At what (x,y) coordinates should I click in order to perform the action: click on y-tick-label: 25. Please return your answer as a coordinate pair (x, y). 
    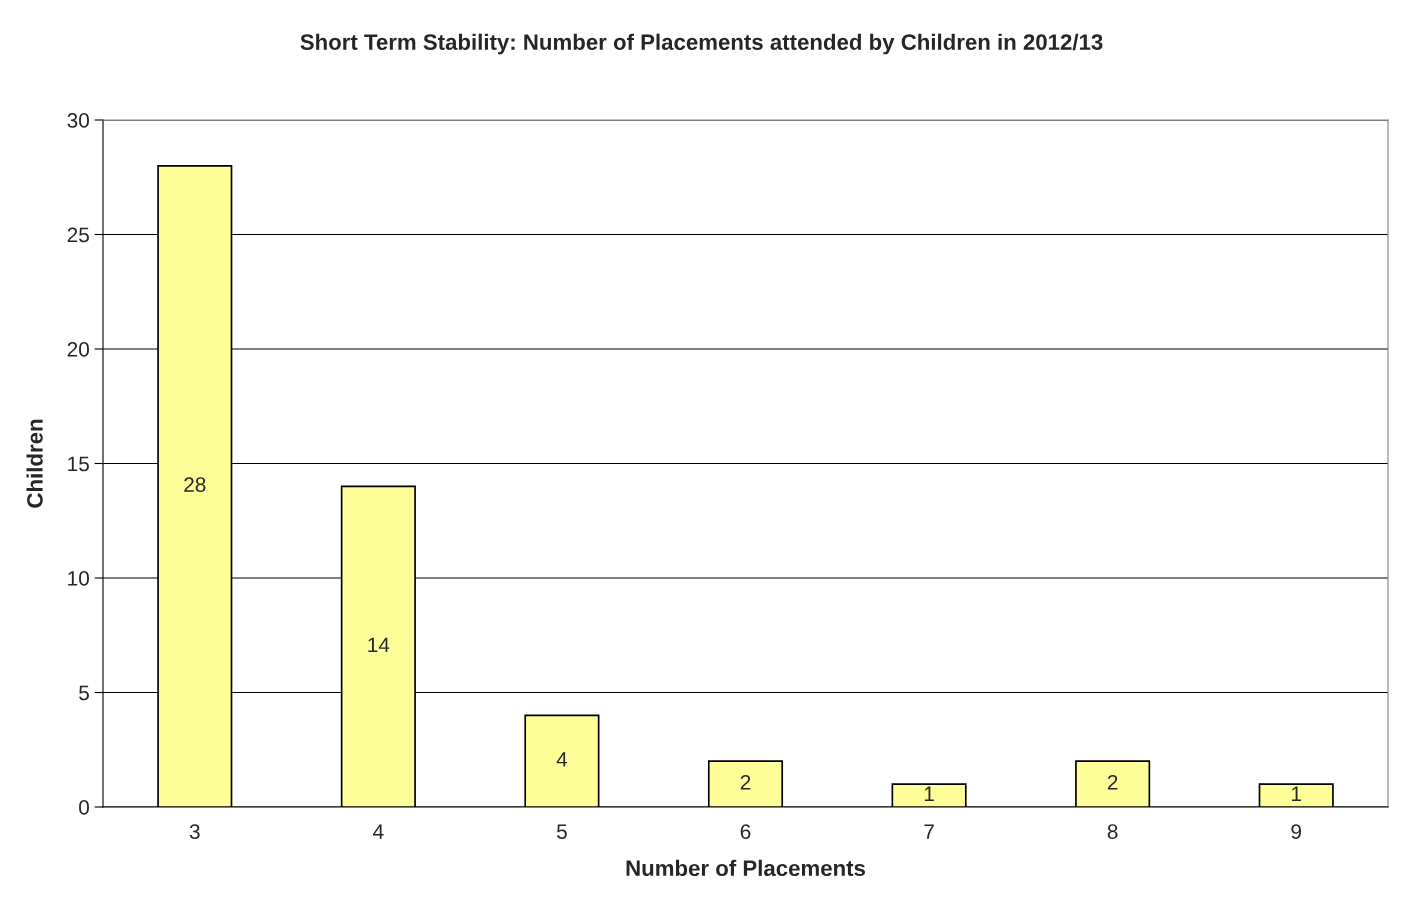
    Looking at the image, I should click on (78, 235).